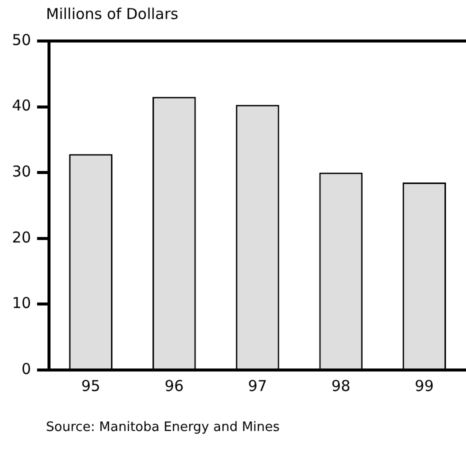 Image resolution: width=466 pixels, height=450 pixels. I want to click on y-tick-label: 10, so click(22, 303).